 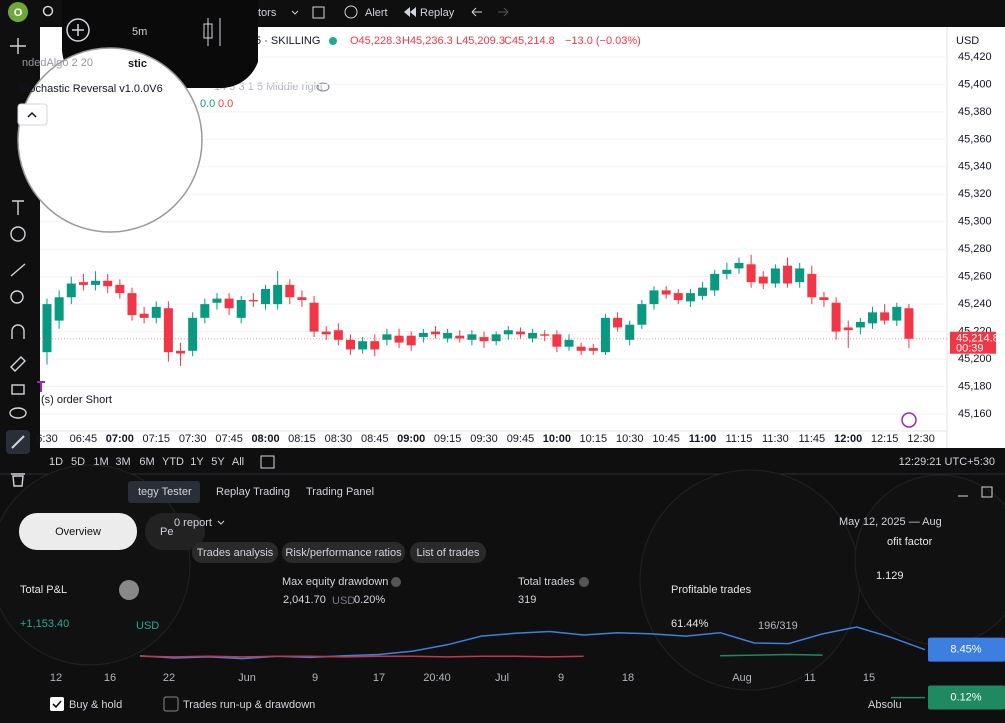 I want to click on visibility-tool, so click(x=18, y=413).